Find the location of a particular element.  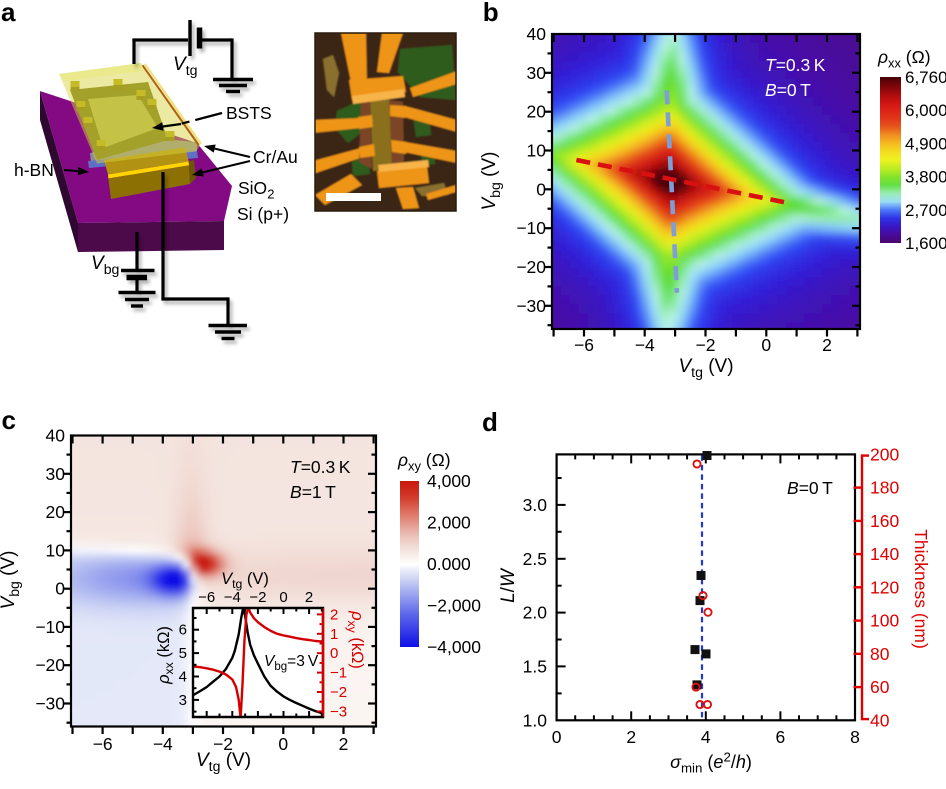

svg-text: 1,600 is located at coordinates (925, 243).